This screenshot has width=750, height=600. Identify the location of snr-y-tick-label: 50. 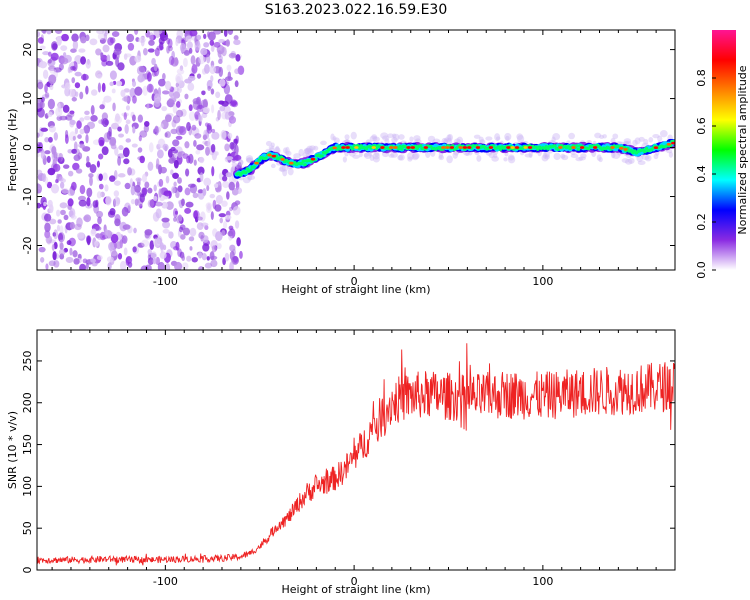
(27, 528).